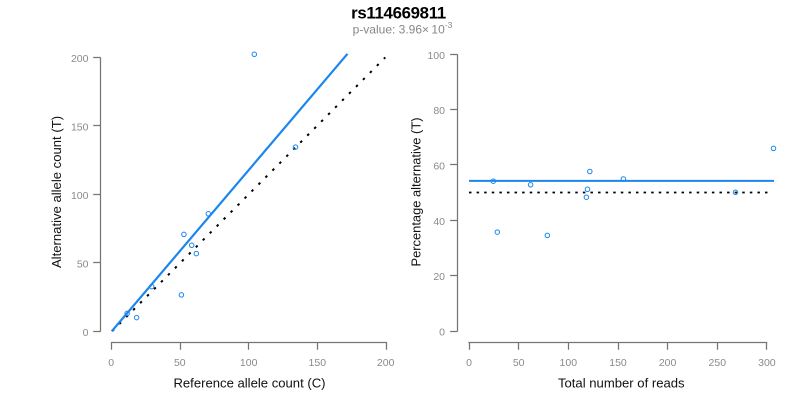  What do you see at coordinates (767, 363) in the screenshot?
I see `svg-text: 300` at bounding box center [767, 363].